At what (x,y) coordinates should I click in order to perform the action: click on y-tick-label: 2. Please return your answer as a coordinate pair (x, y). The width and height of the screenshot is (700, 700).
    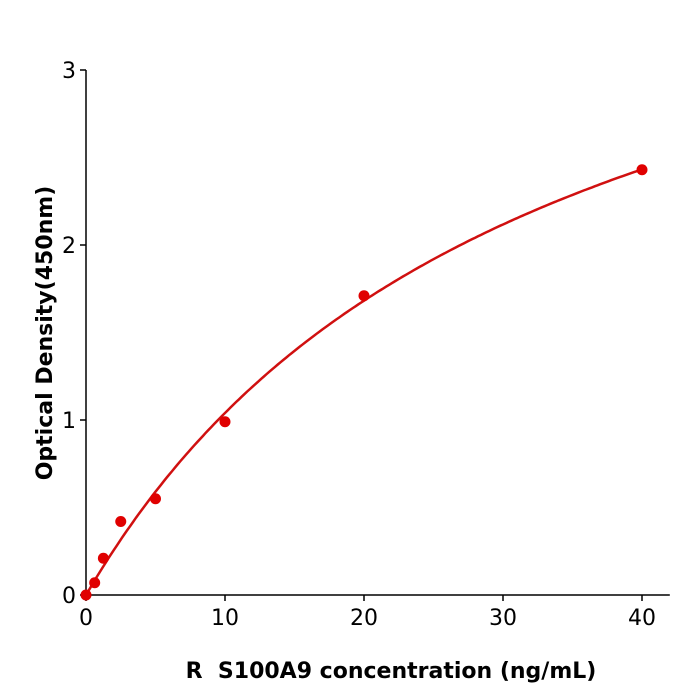
    Looking at the image, I should click on (69, 246).